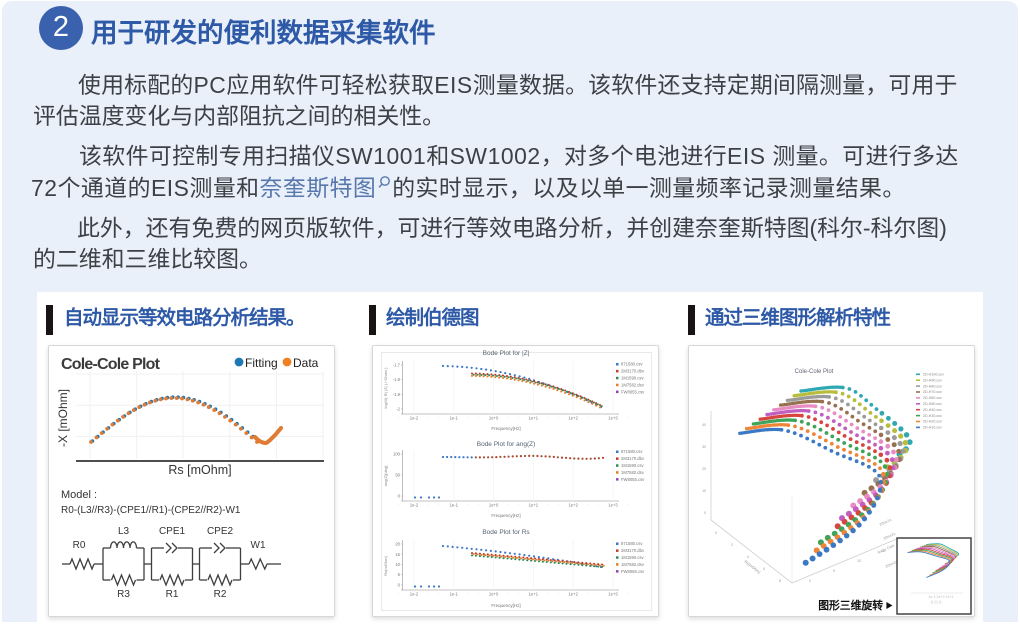  What do you see at coordinates (385, 566) in the screenshot?
I see `svg-text: Rs(mOhm)` at bounding box center [385, 566].